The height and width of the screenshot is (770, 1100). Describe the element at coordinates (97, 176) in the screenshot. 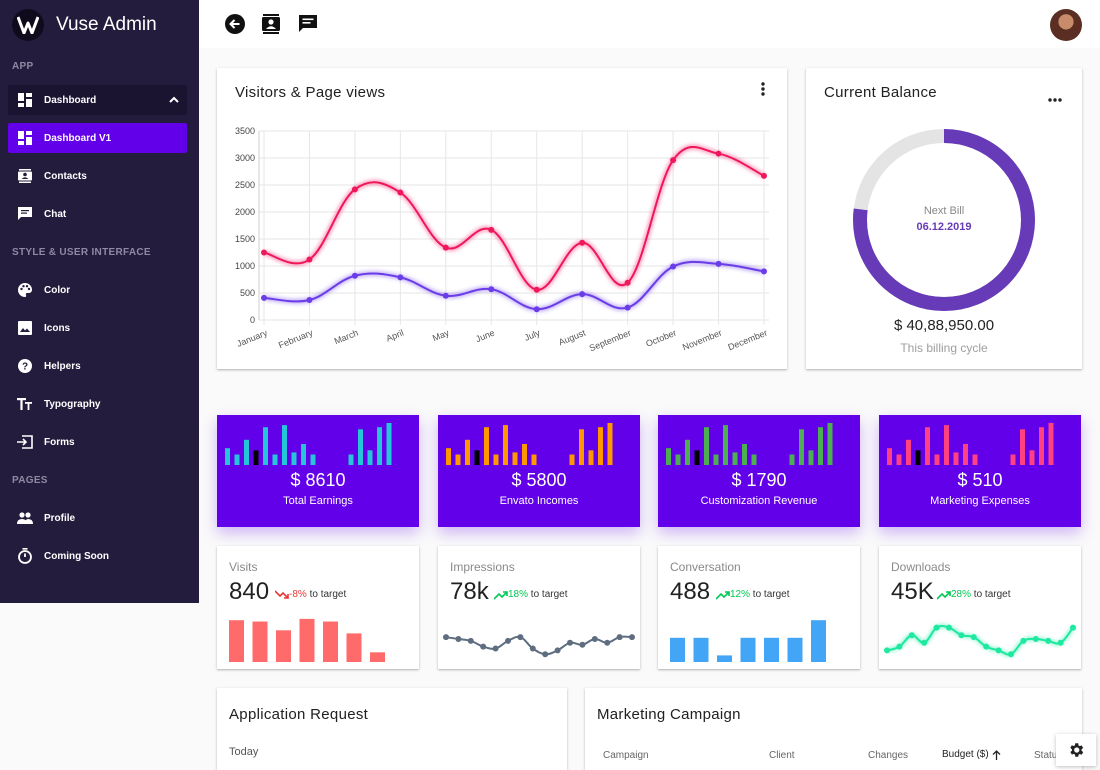

I see `sidebar-item-contacts: Contacts` at that location.